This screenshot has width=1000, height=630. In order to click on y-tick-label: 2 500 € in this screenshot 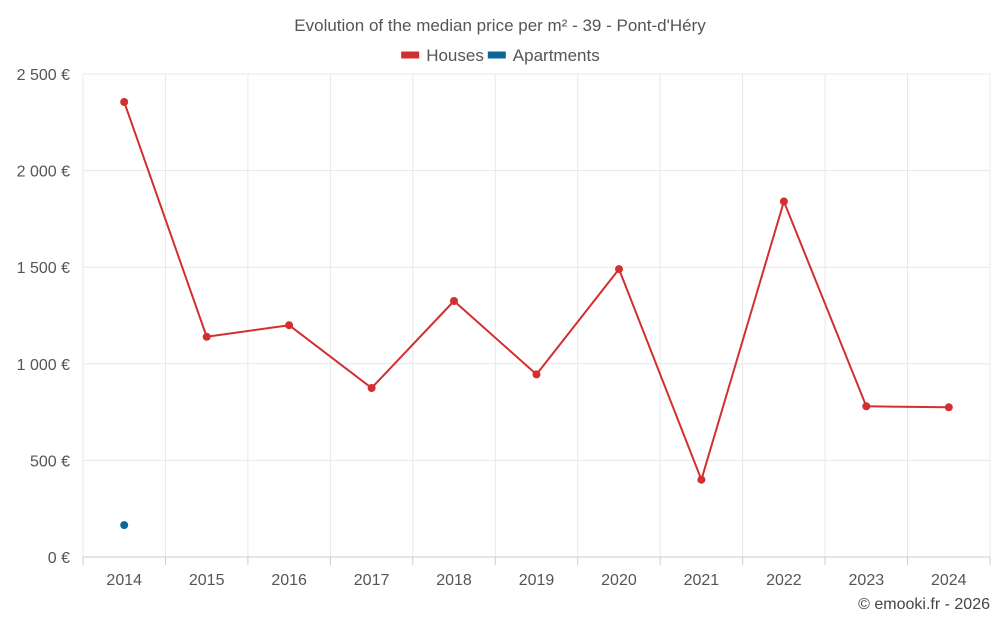, I will do `click(43, 75)`.